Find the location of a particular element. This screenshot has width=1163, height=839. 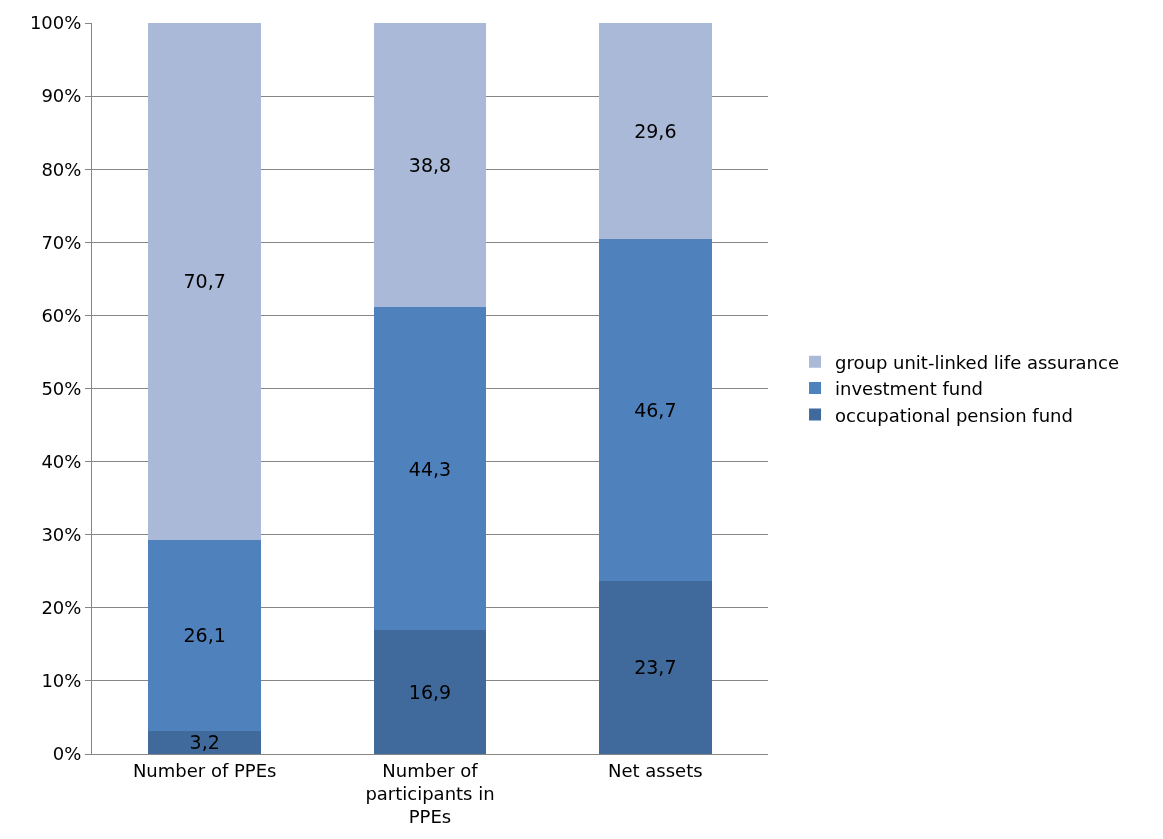

data-label: 26,1 is located at coordinates (204, 635).